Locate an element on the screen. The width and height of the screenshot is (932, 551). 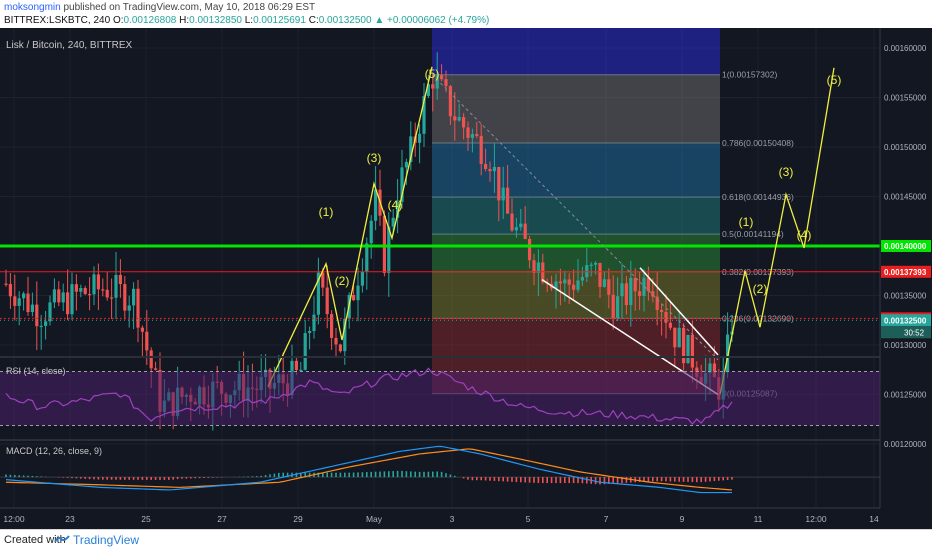
time-tick-label: 25 is located at coordinates (146, 519).